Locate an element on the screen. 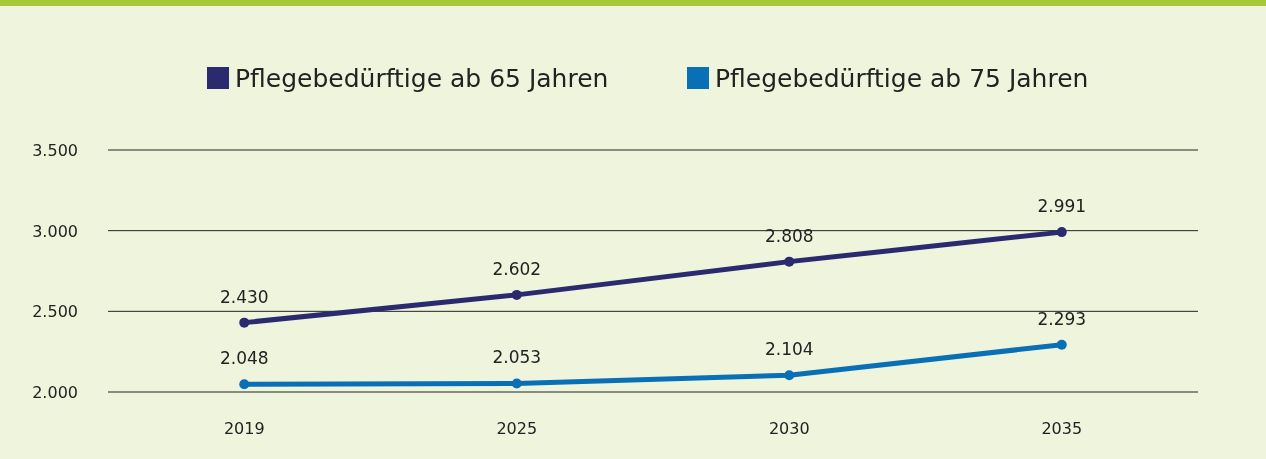 The height and width of the screenshot is (459, 1266). y-tick-label: 3.500 is located at coordinates (55, 150).